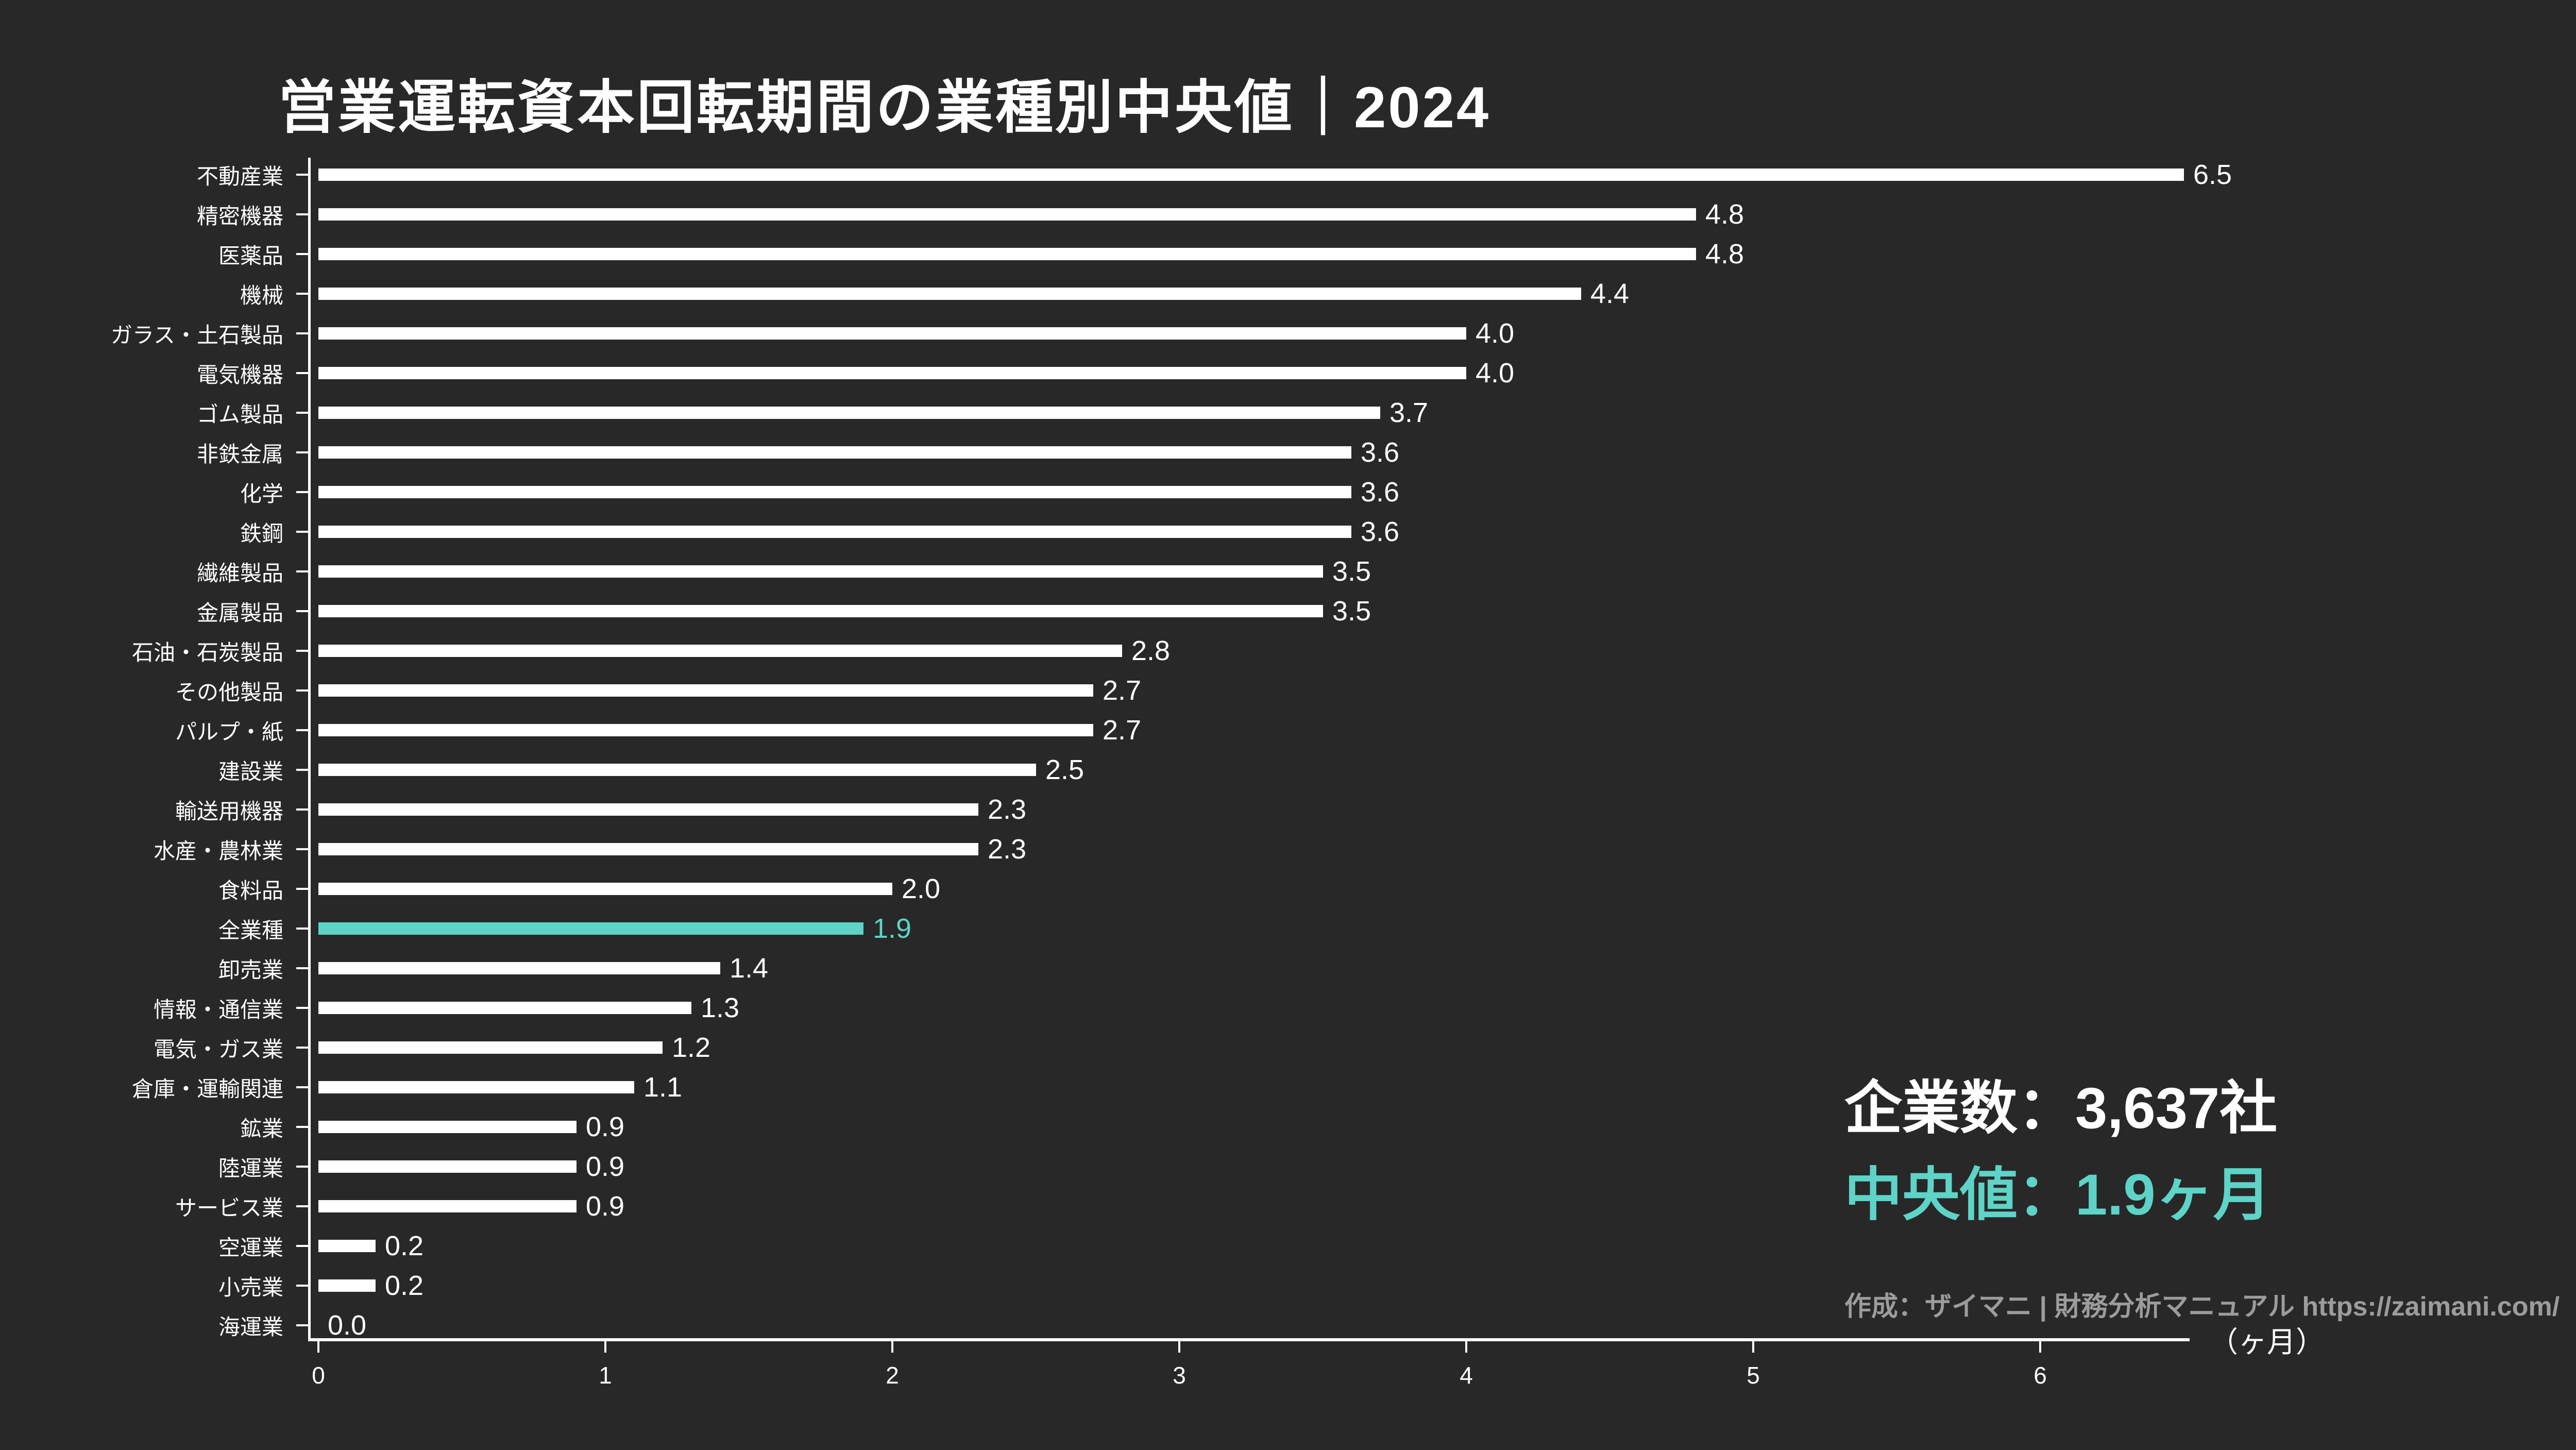  What do you see at coordinates (605, 1206) in the screenshot?
I see `value-label: 0.9` at bounding box center [605, 1206].